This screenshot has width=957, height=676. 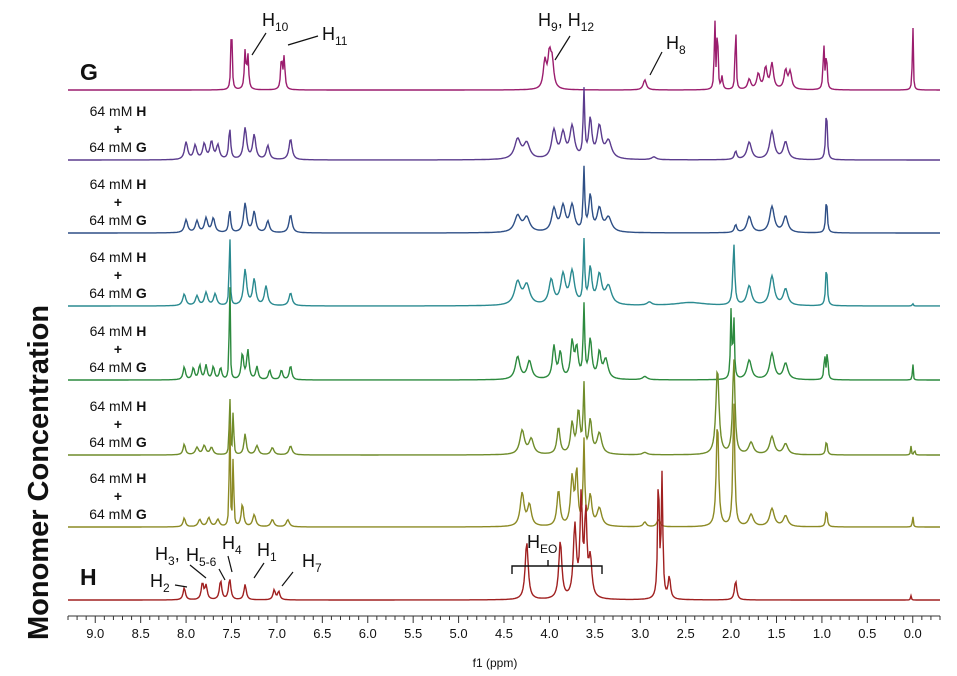 What do you see at coordinates (95, 633) in the screenshot?
I see `x-tick-label: 9.0` at bounding box center [95, 633].